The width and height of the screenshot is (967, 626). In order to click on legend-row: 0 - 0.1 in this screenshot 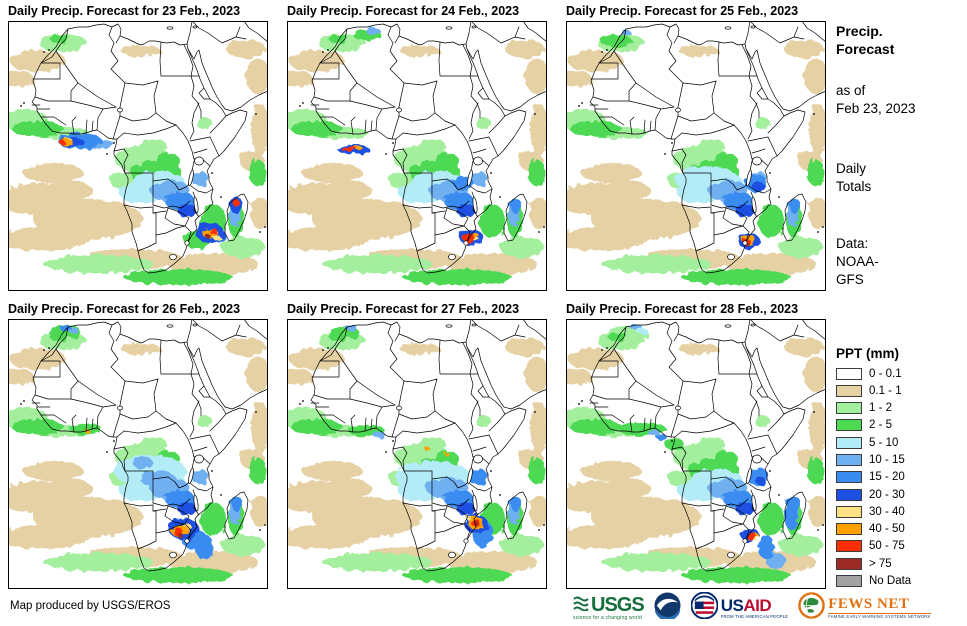, I will do `click(900, 373)`.